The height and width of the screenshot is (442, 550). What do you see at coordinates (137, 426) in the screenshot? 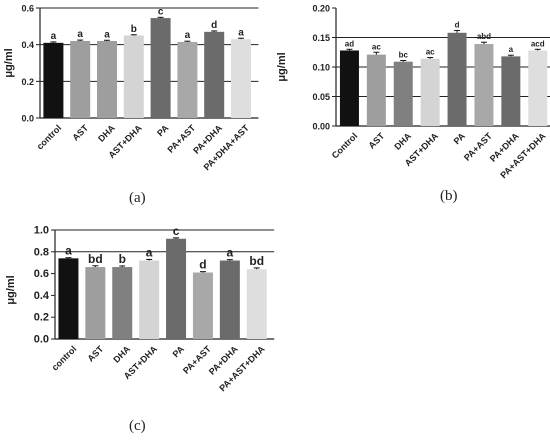
I see `panel-label-c: (c)` at bounding box center [137, 426].